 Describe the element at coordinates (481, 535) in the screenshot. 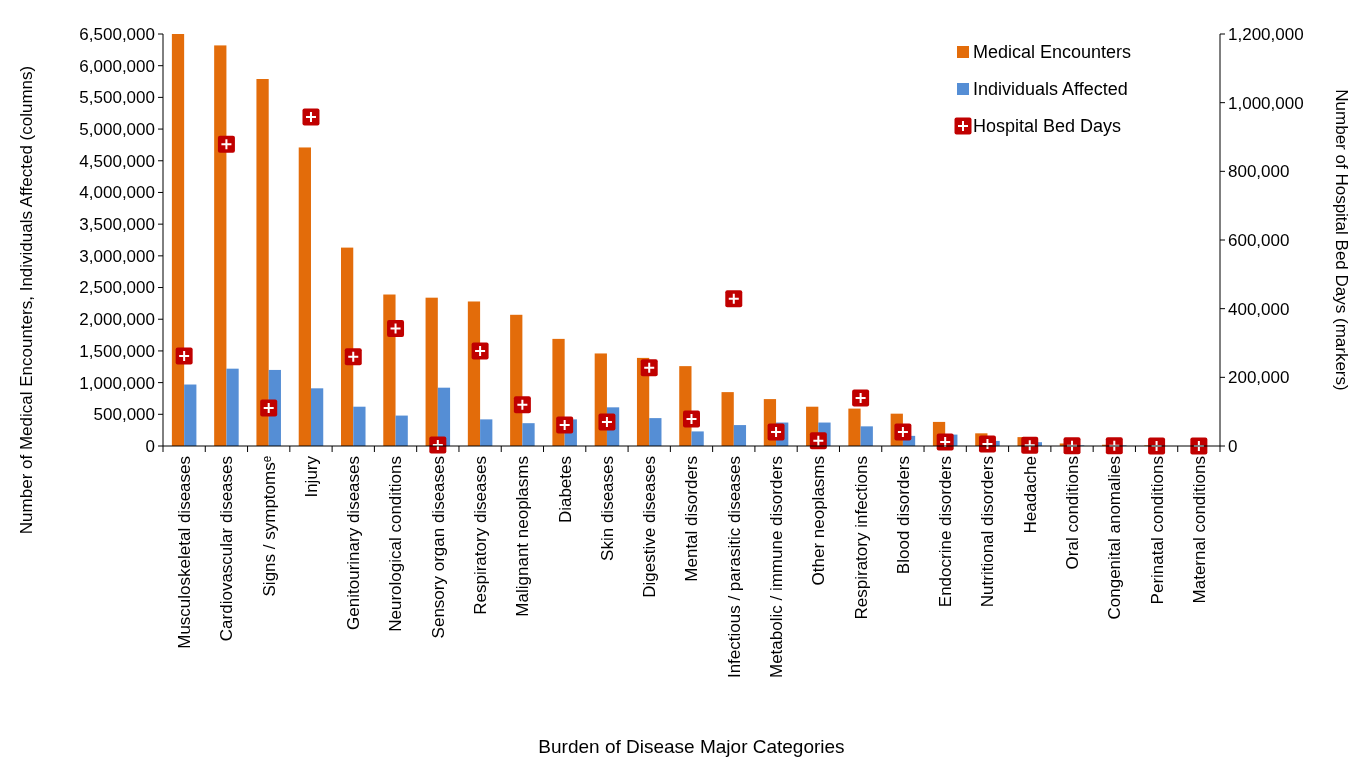

I see `x-tick-label: Respiratory diseases` at that location.